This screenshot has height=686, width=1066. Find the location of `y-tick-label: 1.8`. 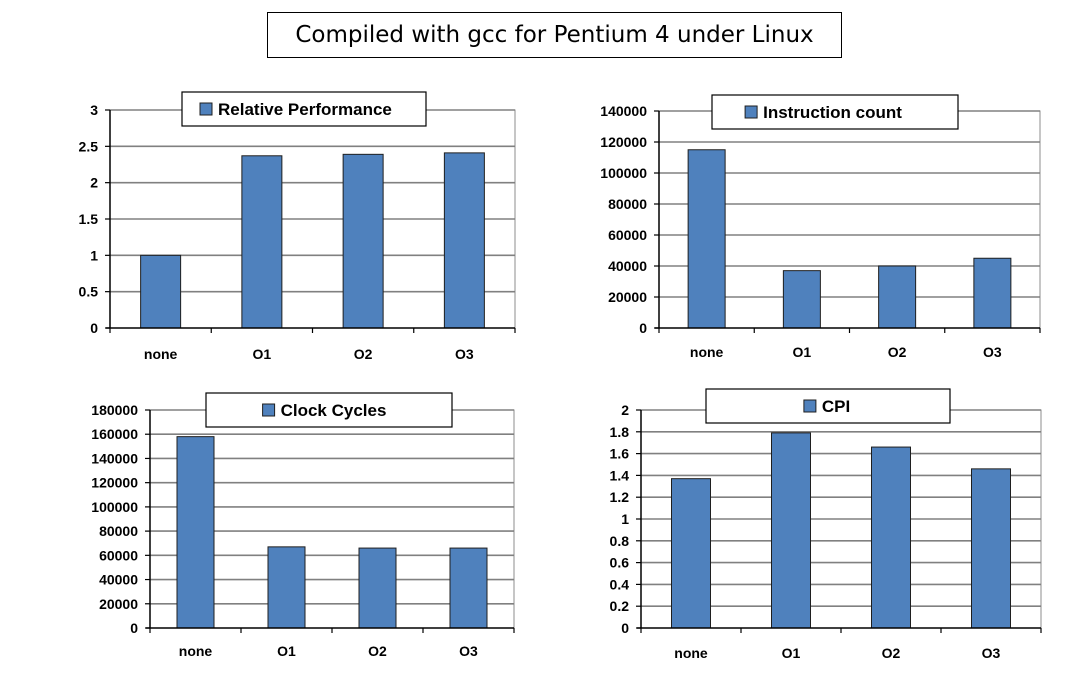

y-tick-label: 1.8 is located at coordinates (620, 432).